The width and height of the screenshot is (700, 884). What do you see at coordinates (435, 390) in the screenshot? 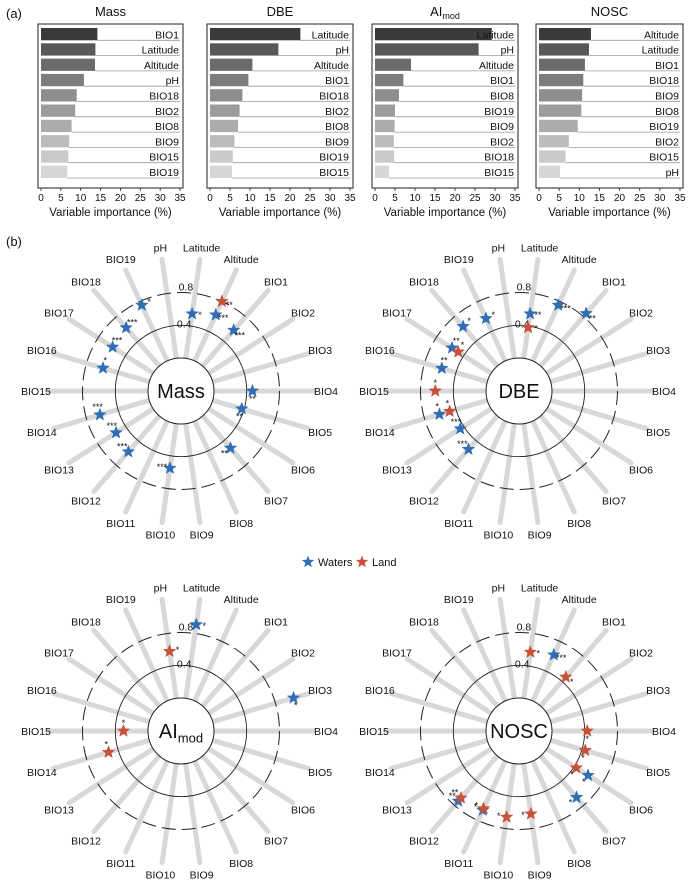
I see `land-star-bio15` at bounding box center [435, 390].